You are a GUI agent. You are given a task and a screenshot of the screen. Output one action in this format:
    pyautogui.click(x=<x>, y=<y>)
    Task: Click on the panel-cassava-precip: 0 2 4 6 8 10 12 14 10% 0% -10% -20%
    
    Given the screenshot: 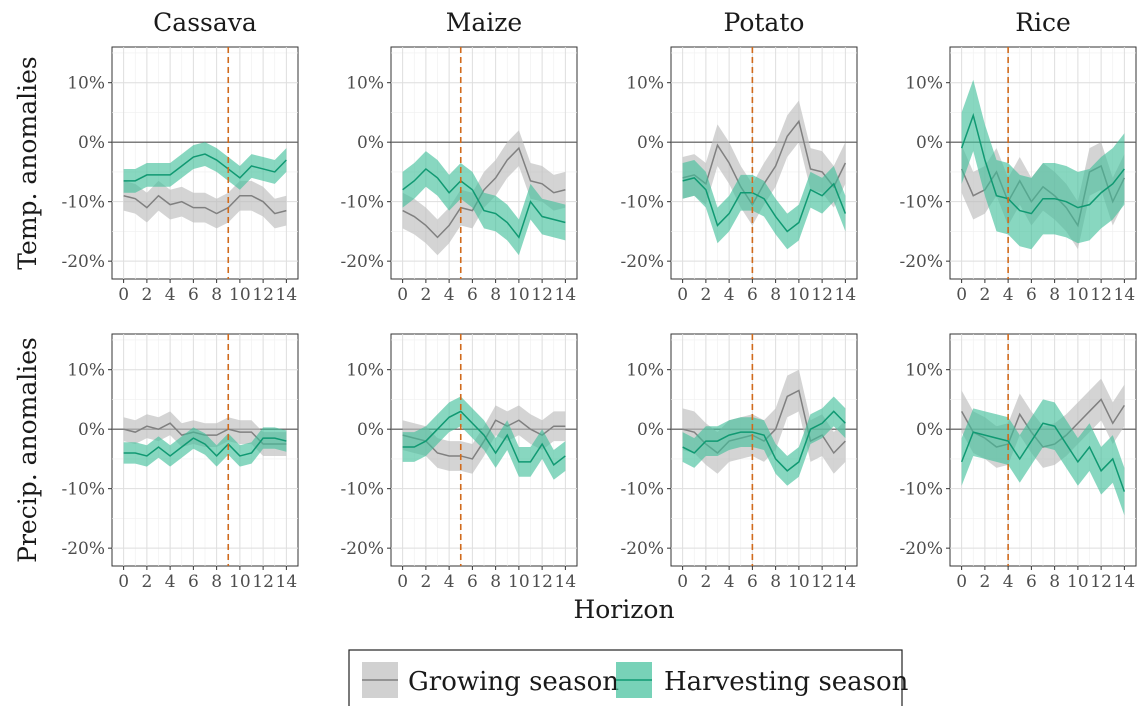 What is the action you would take?
    pyautogui.click(x=180, y=462)
    